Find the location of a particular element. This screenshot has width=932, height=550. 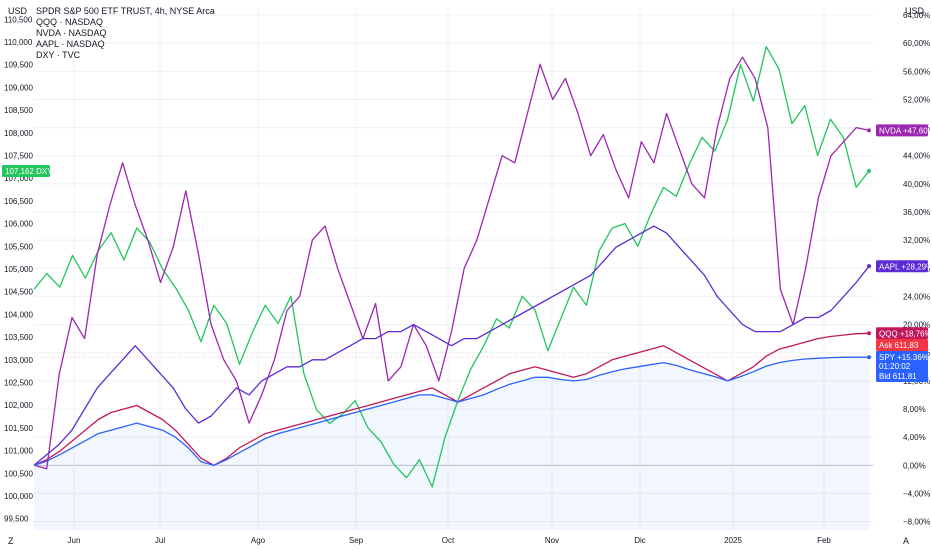

qqq-last-tag-text: QQQ +18,76% is located at coordinates (905, 333).